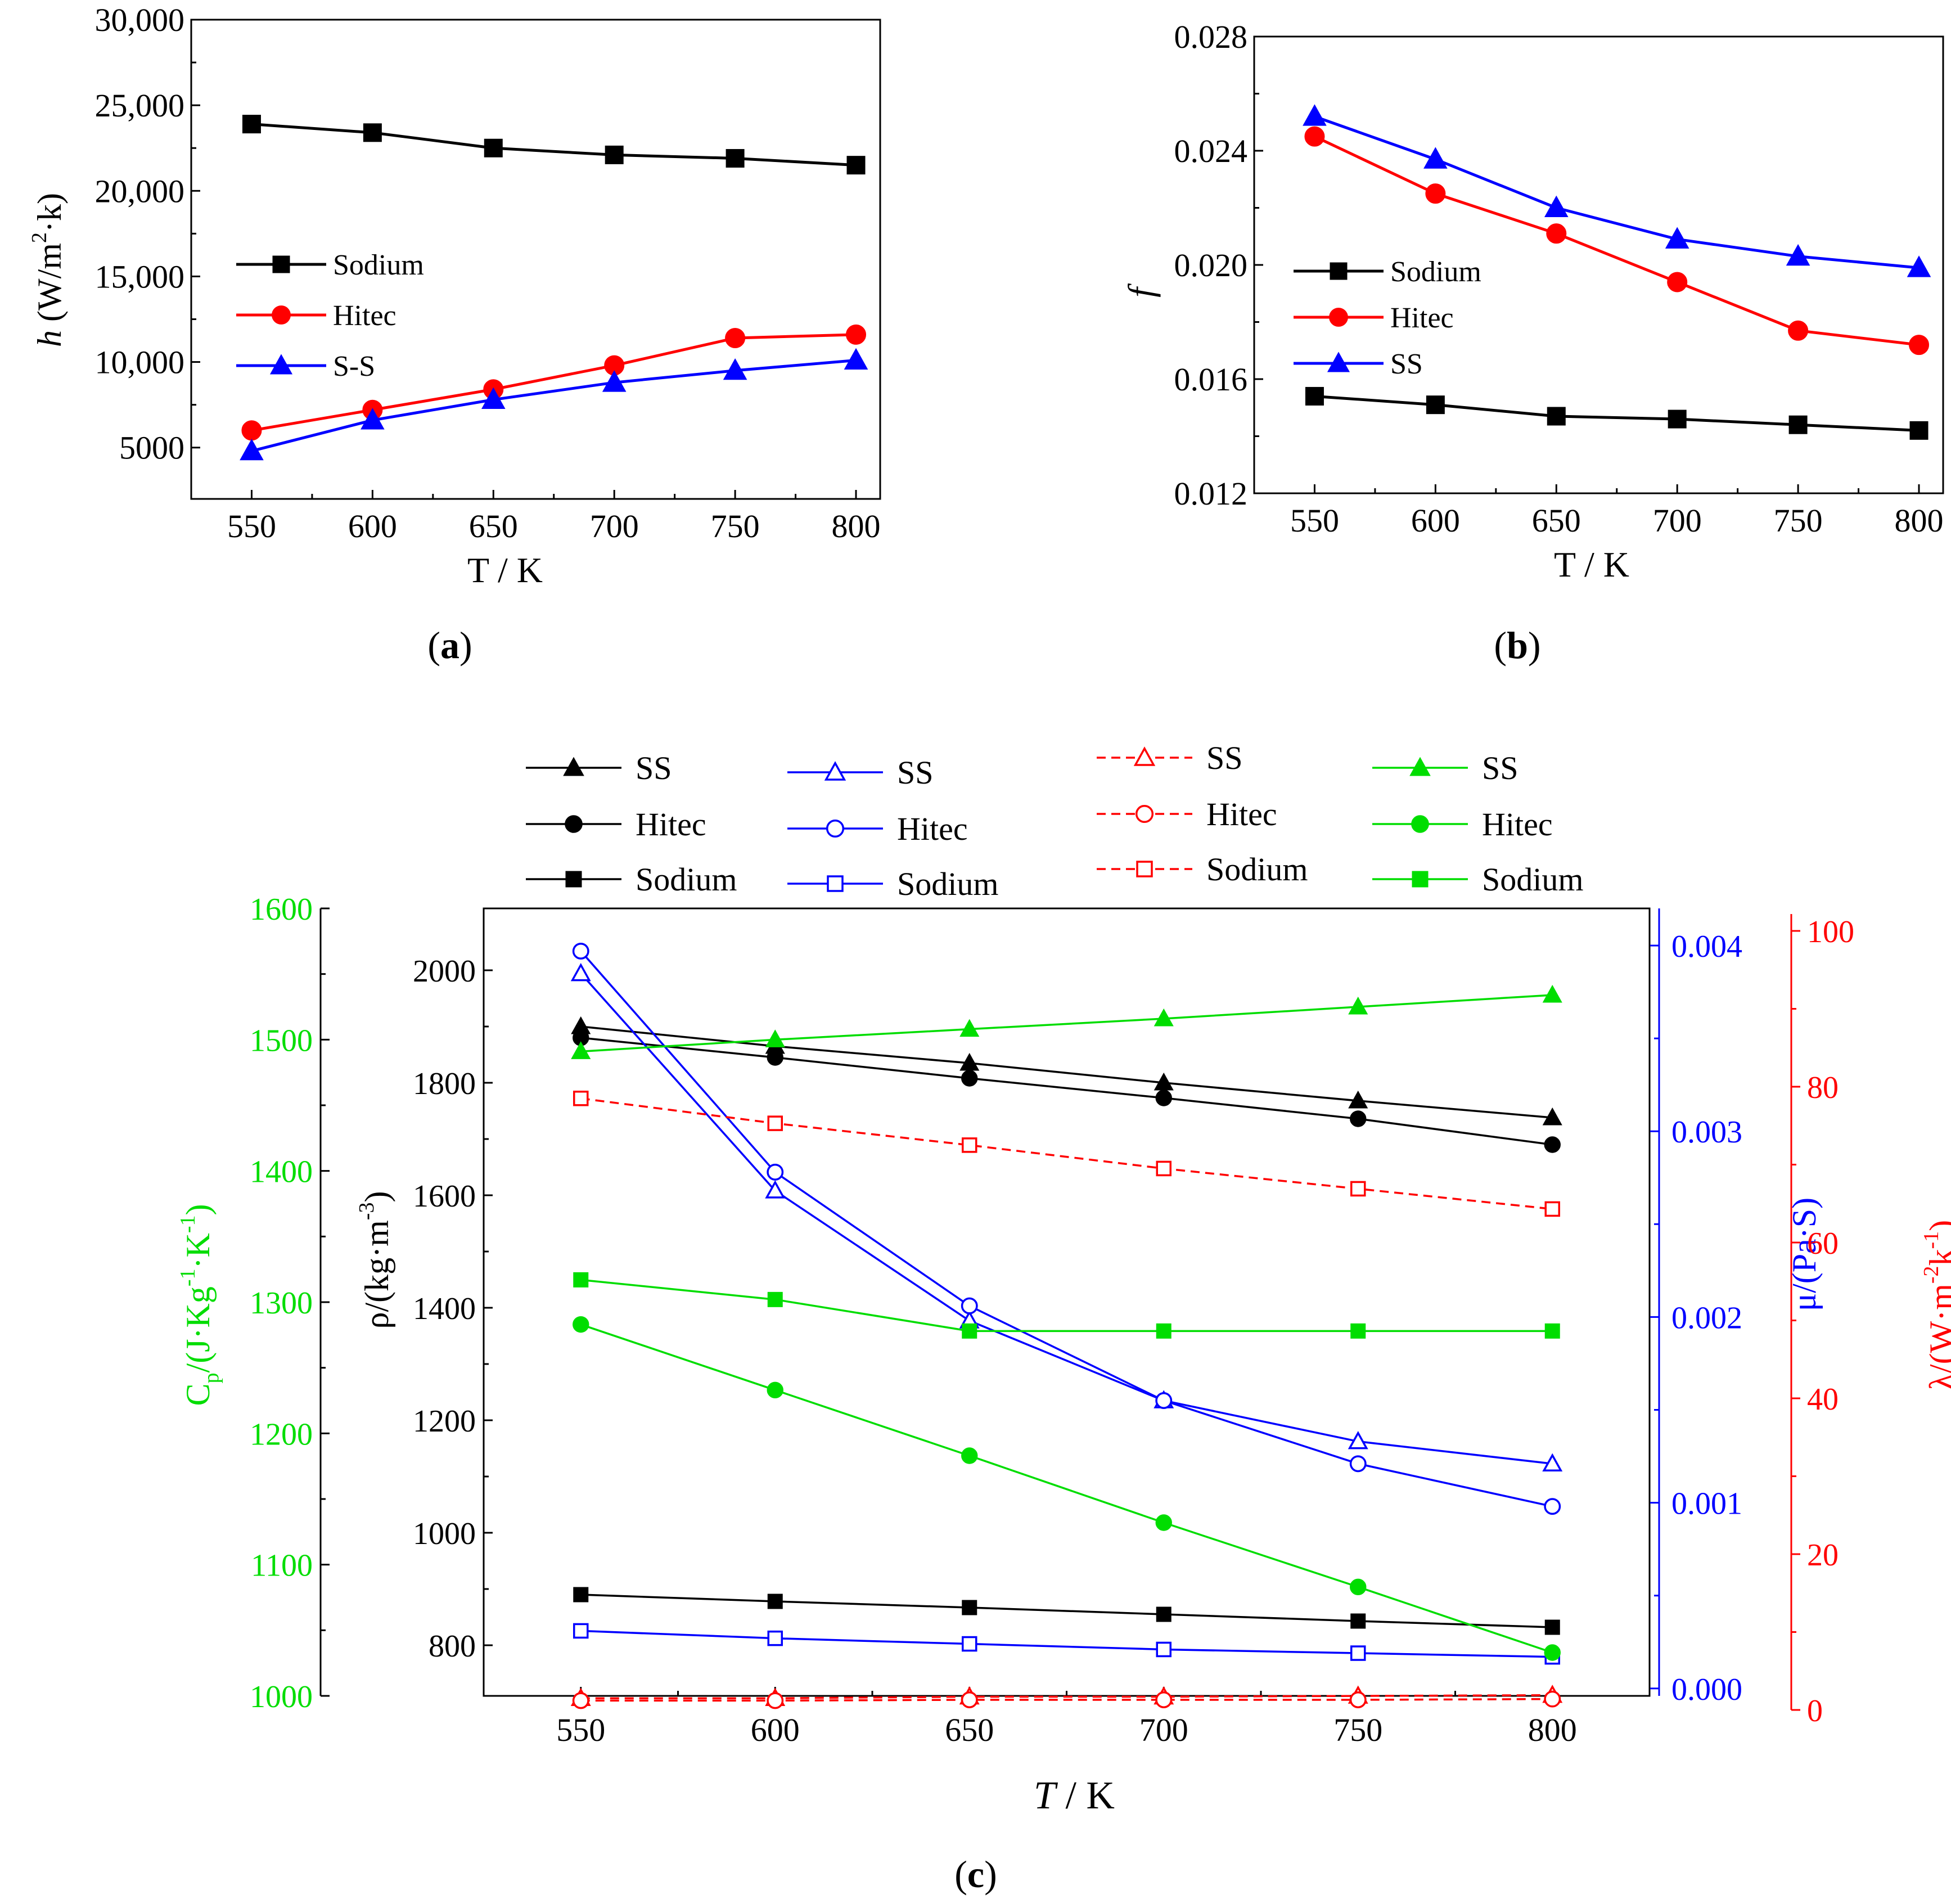 Image resolution: width=1951 pixels, height=1904 pixels. Describe the element at coordinates (140, 105) in the screenshot. I see `panel-a-ytick-label: 25,000` at that location.